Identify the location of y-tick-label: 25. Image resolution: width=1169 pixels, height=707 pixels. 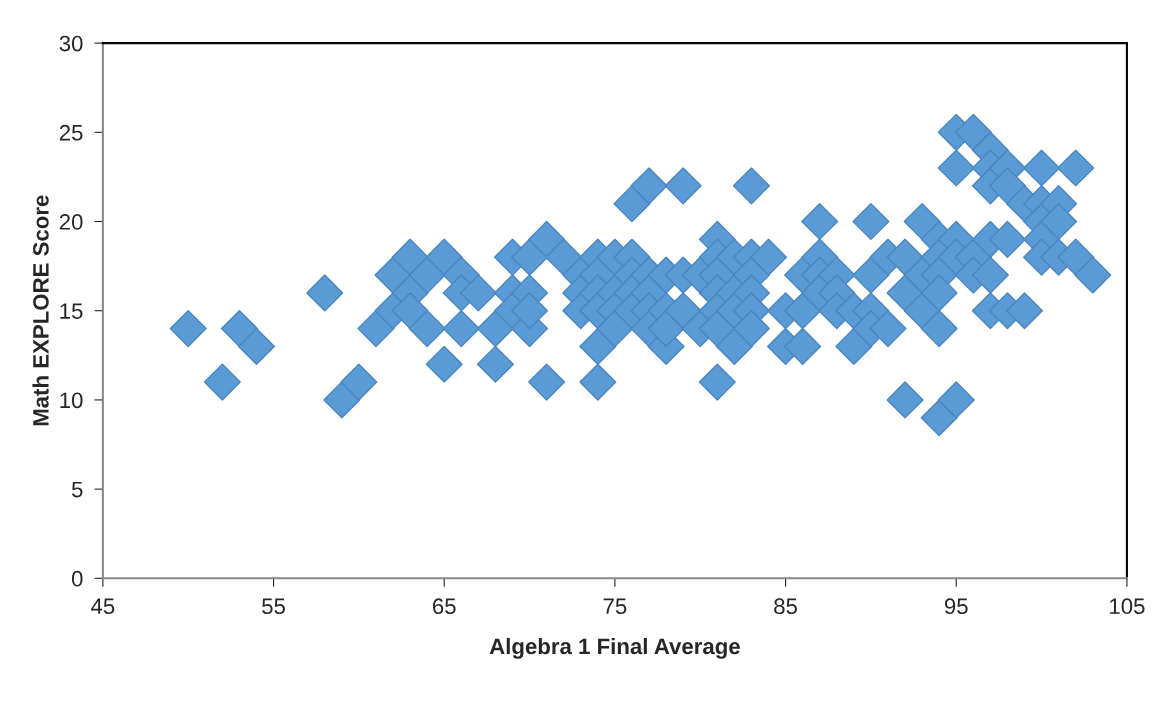
(71, 132).